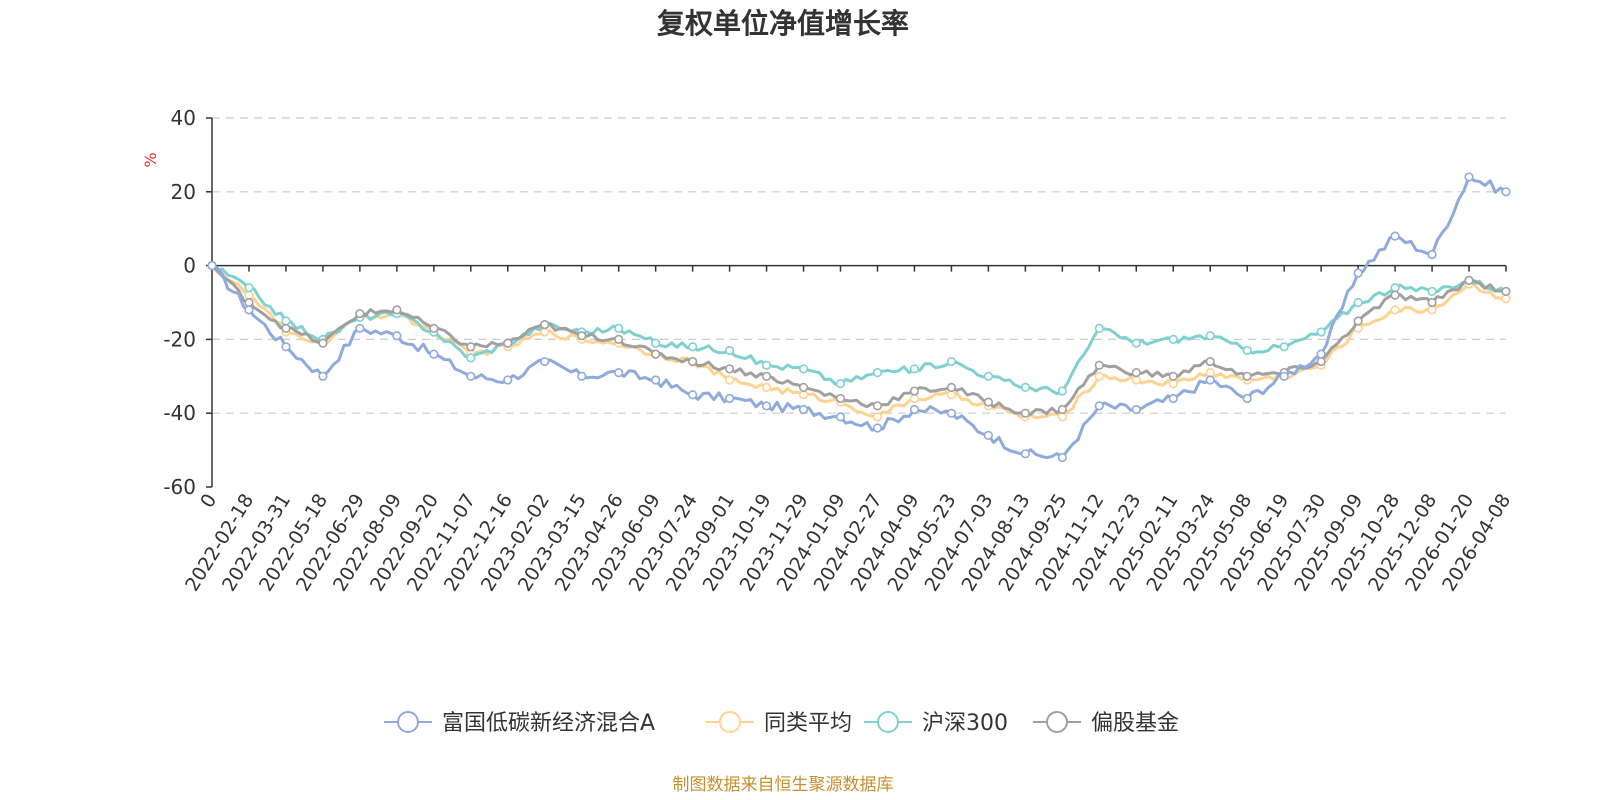 The height and width of the screenshot is (800, 1600). I want to click on source-note: 制图数据来自恒生聚源数据库, so click(783, 785).